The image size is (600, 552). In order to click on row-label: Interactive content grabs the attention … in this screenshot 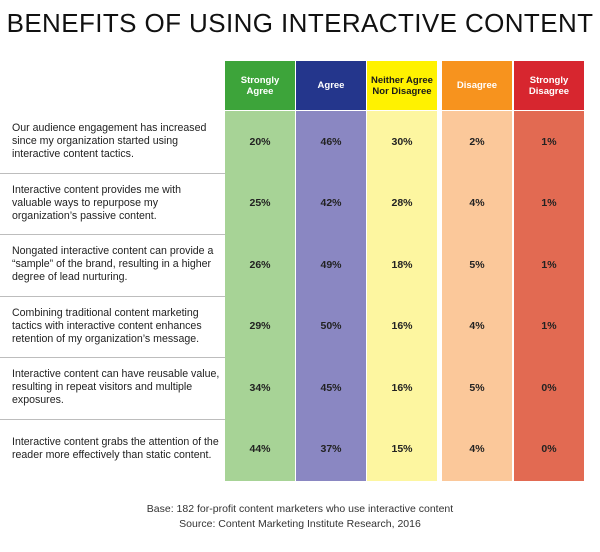, I will do `click(115, 449)`.